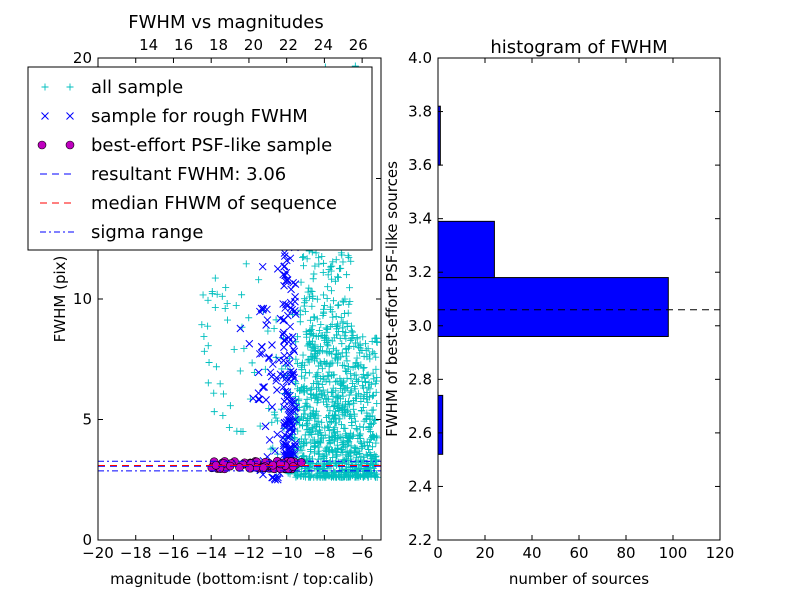 Image resolution: width=800 pixels, height=600 pixels. What do you see at coordinates (420, 165) in the screenshot?
I see `hist-y-tick-label: 3.6` at bounding box center [420, 165].